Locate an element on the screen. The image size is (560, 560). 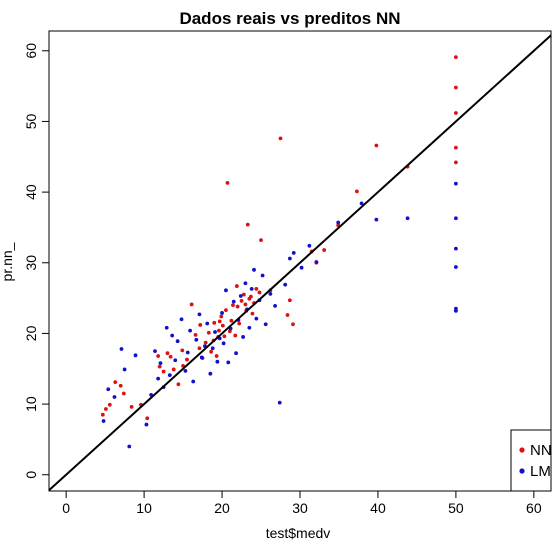
legend: NN LM is located at coordinates (531, 460).